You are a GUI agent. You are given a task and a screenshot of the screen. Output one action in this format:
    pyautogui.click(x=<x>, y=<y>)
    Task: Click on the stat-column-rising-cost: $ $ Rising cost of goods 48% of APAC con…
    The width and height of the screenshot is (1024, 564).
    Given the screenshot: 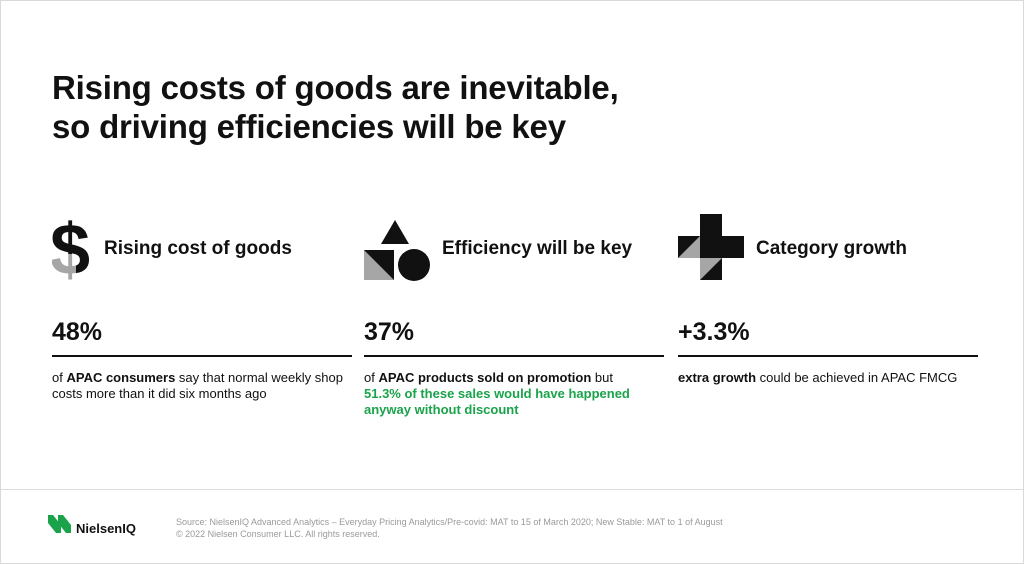 What is the action you would take?
    pyautogui.click(x=202, y=307)
    